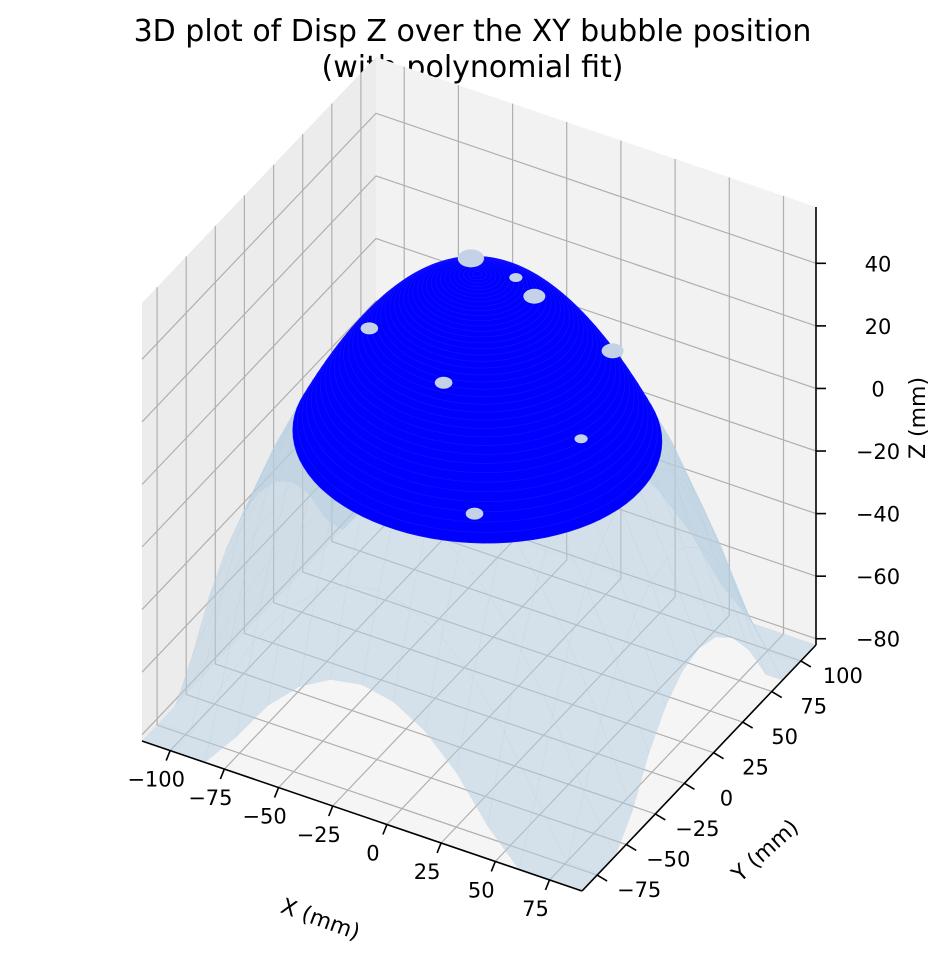 This screenshot has width=945, height=974. What do you see at coordinates (535, 909) in the screenshot?
I see `x-tick-label: 75` at bounding box center [535, 909].